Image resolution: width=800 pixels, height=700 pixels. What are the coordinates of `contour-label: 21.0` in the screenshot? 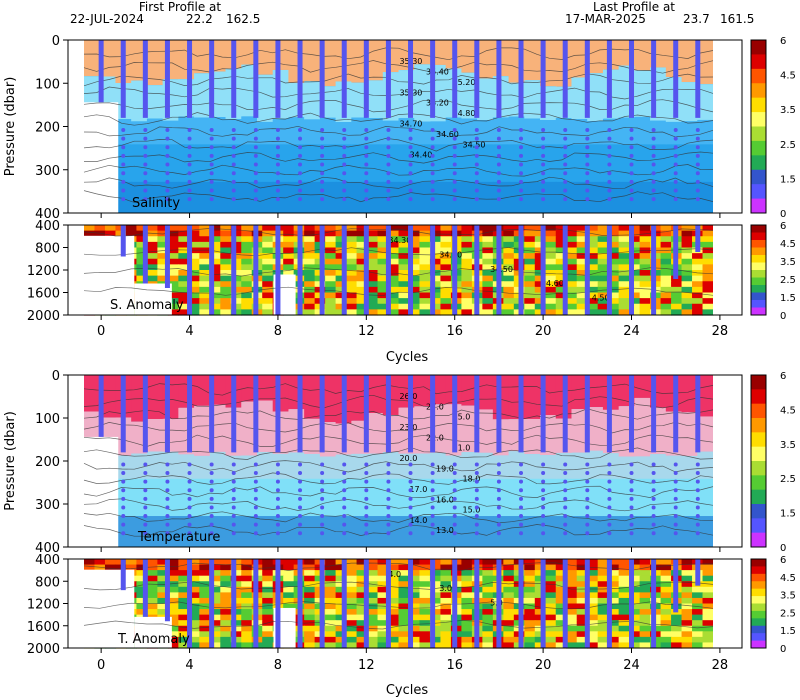 It's located at (462, 448).